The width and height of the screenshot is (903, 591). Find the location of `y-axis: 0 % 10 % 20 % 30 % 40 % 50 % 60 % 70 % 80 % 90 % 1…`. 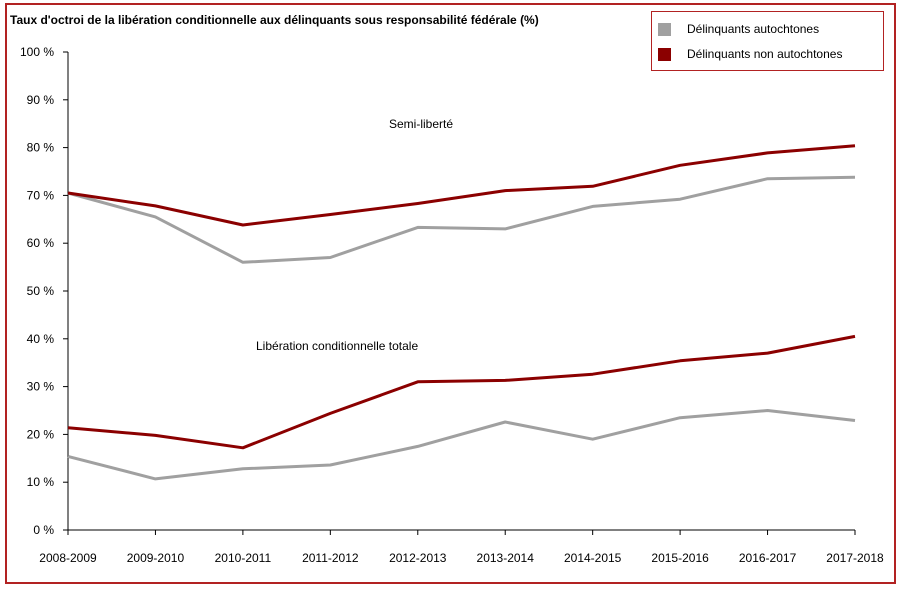

y-axis: 0 % 10 % 20 % 30 % 40 % 50 % 60 % 70 % 80 % 90 % 1… is located at coordinates (44, 291).